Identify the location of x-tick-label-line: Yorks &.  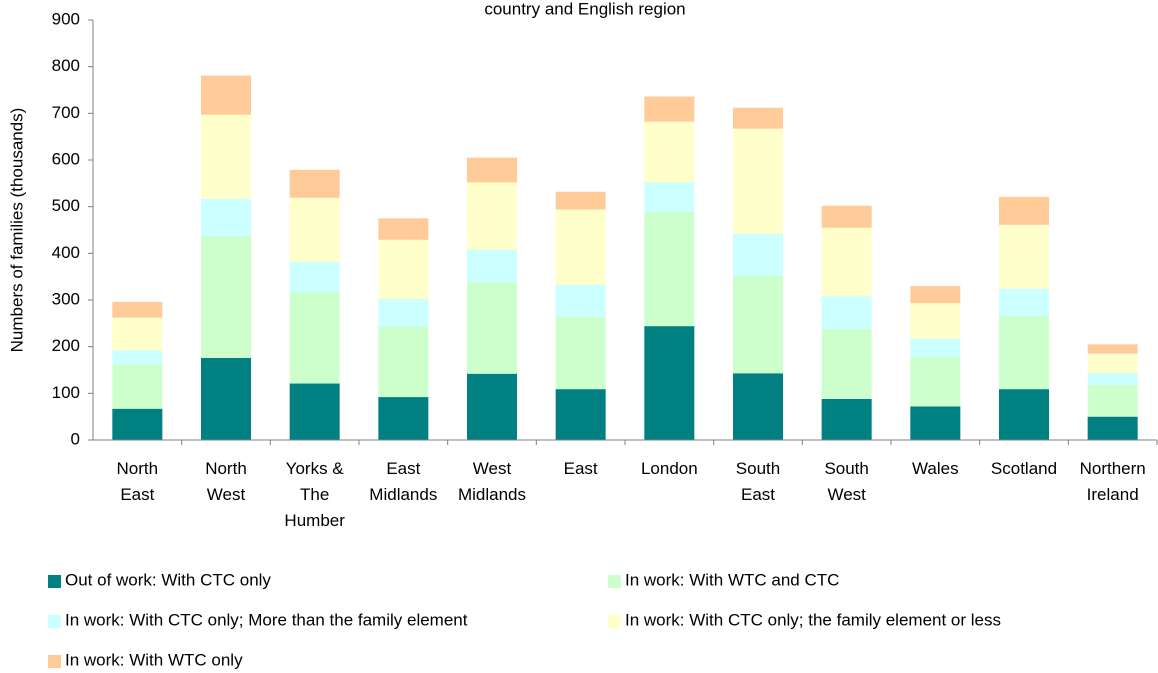
(315, 468).